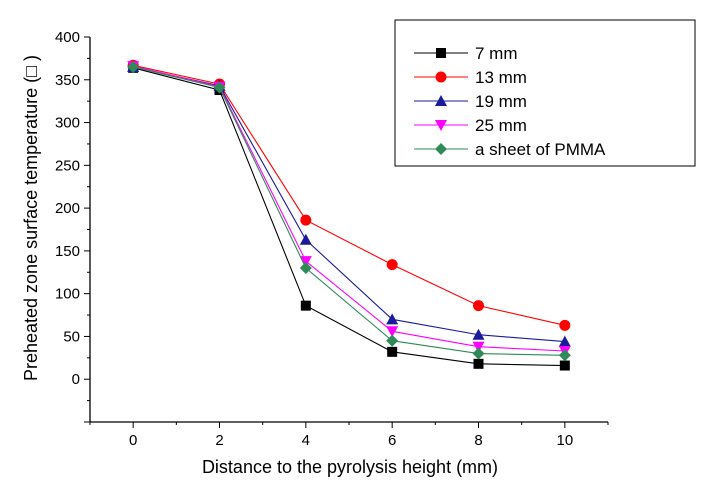  Describe the element at coordinates (67, 208) in the screenshot. I see `y-tick-label: 200` at that location.